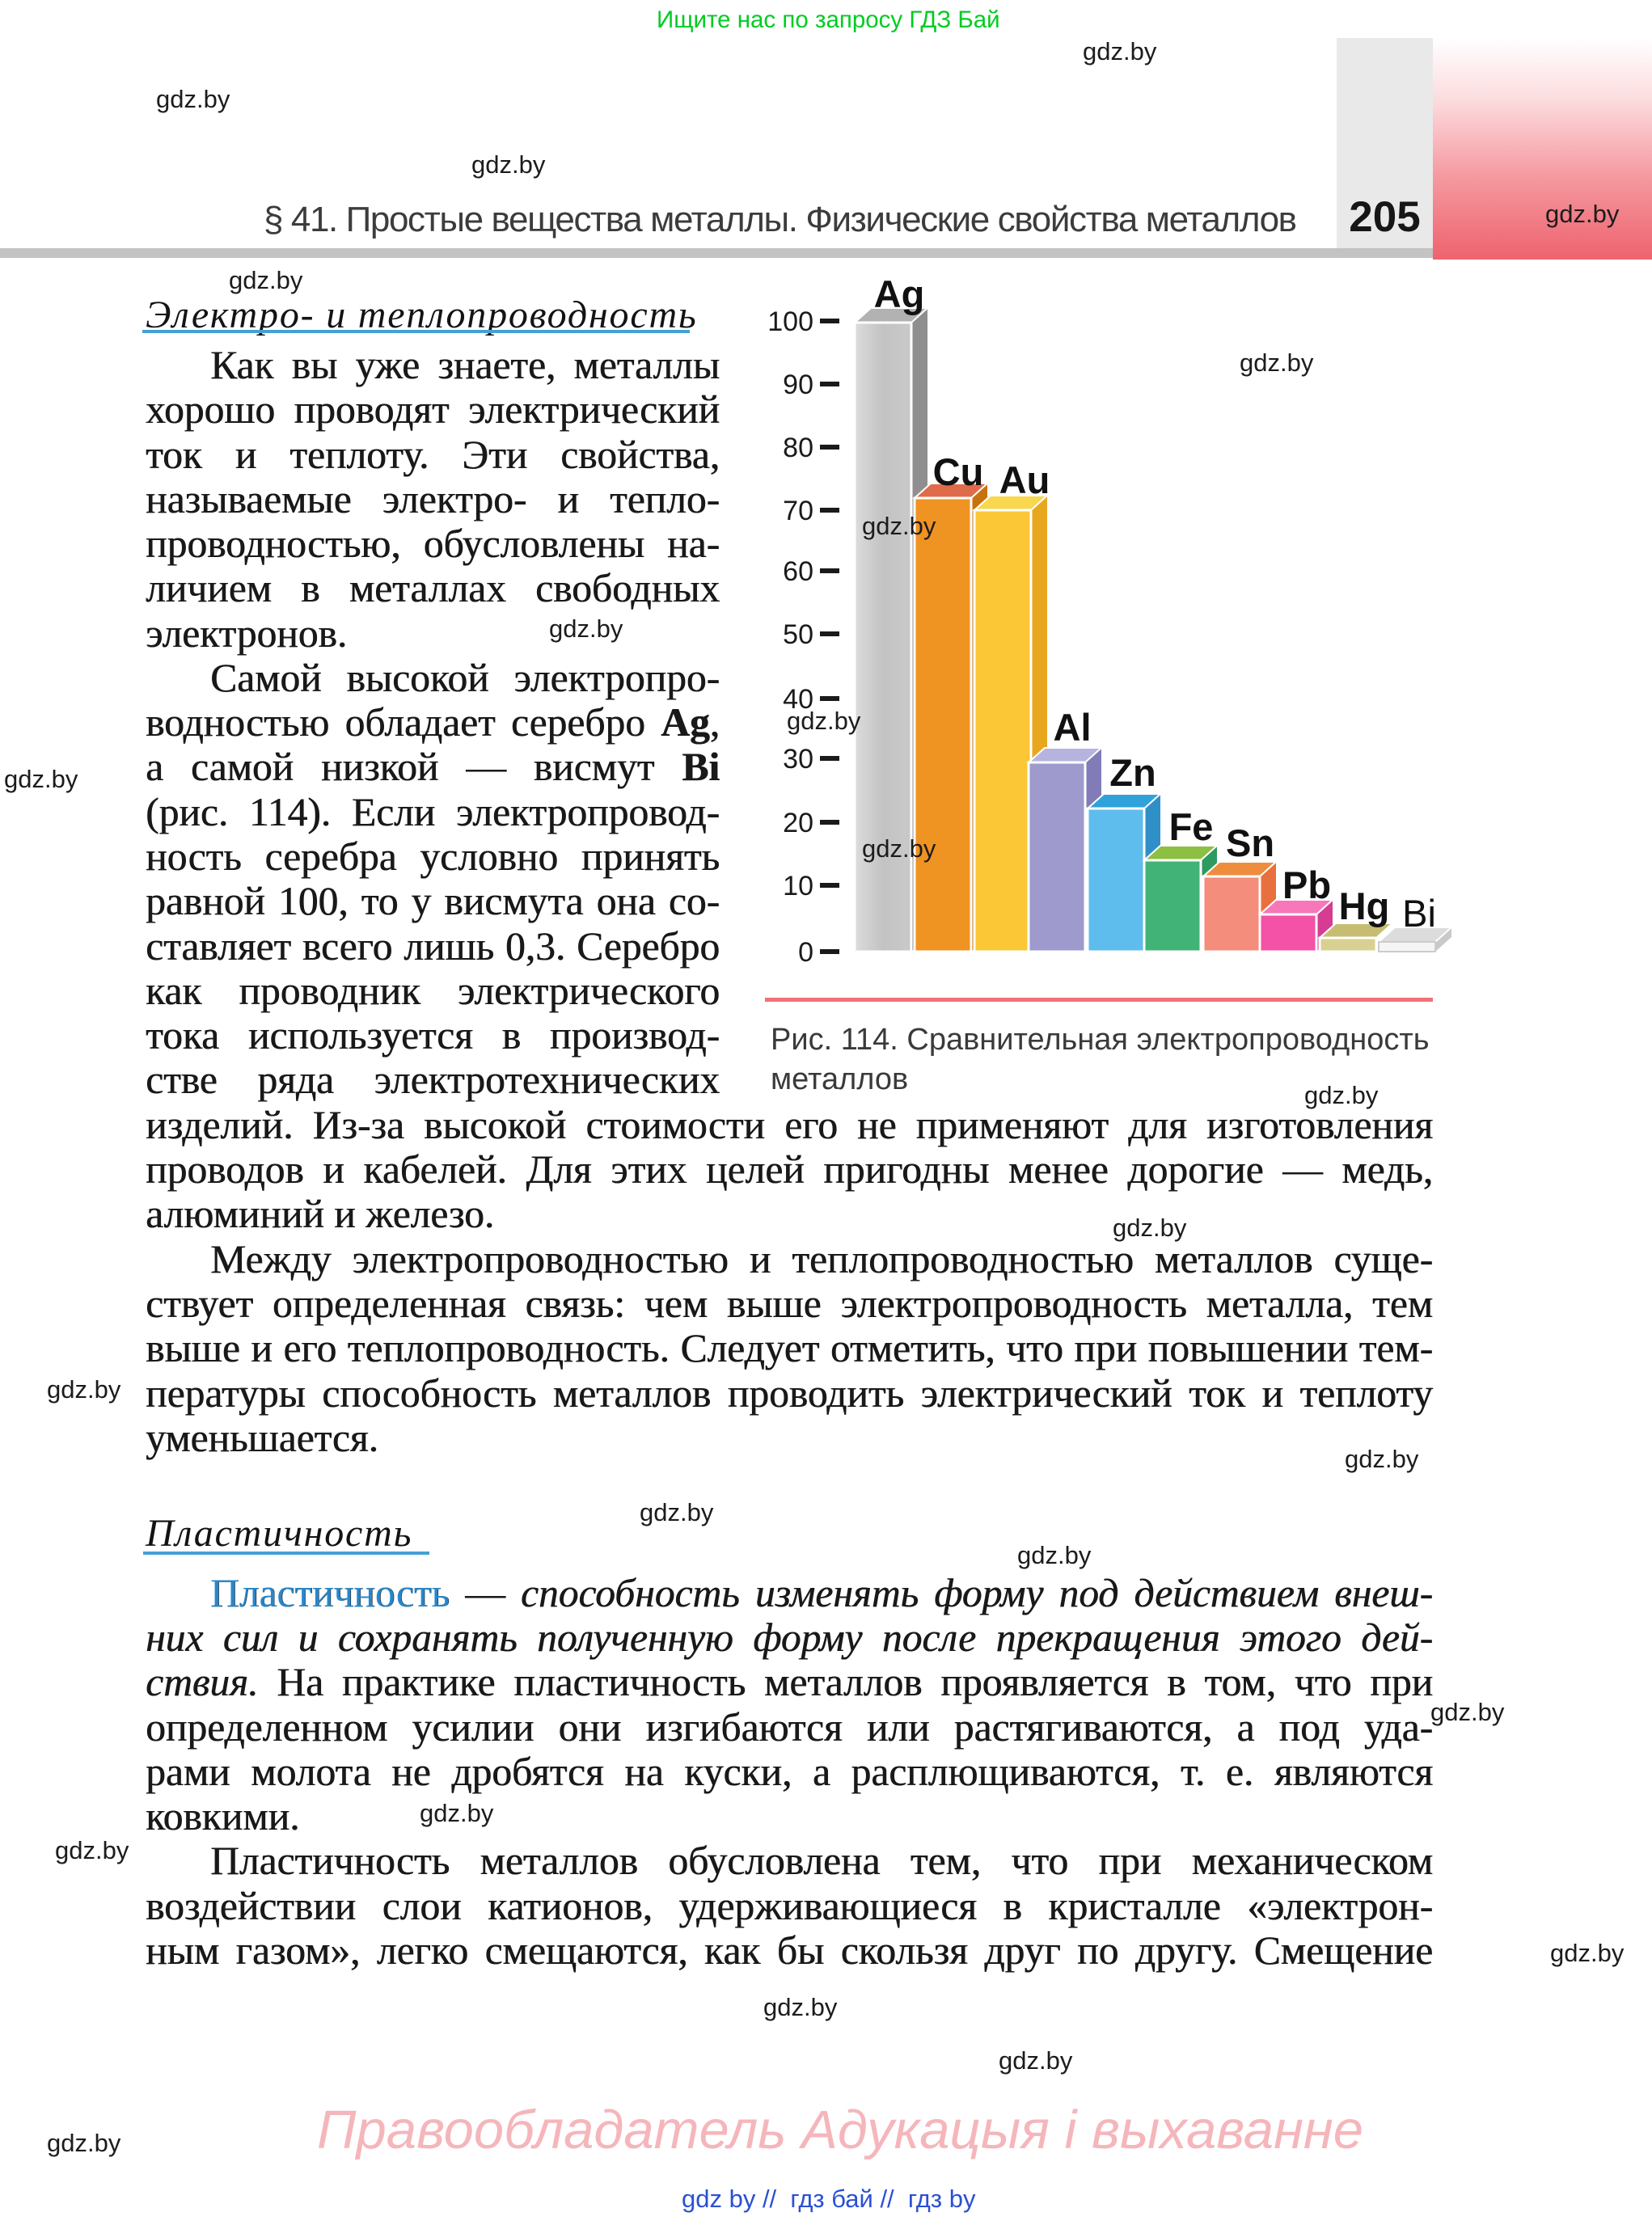  I want to click on svg-text: 20, so click(798, 823).